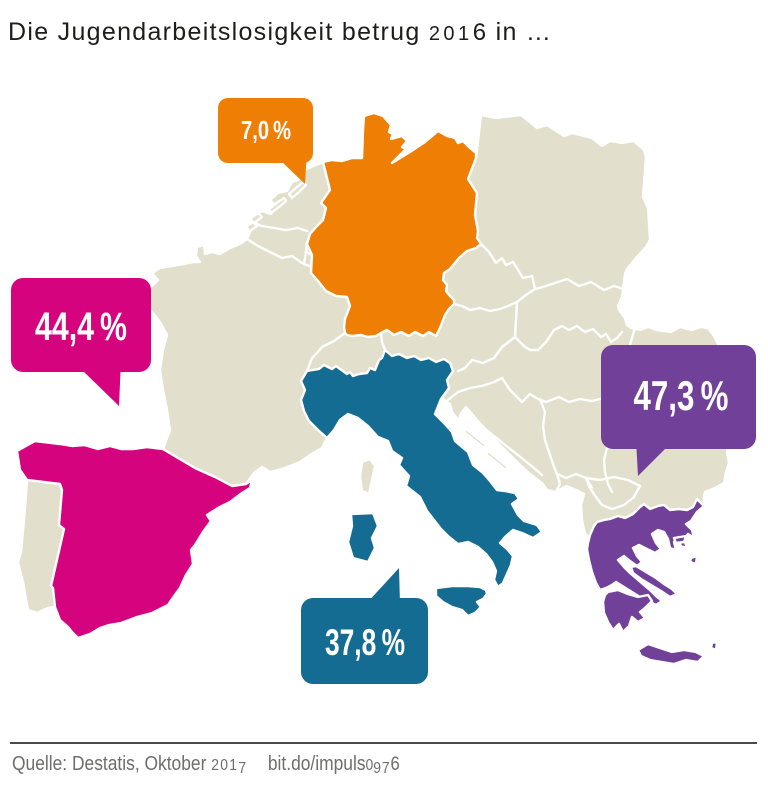 The image size is (768, 787). I want to click on svg-text: 44,4 %, so click(81, 327).